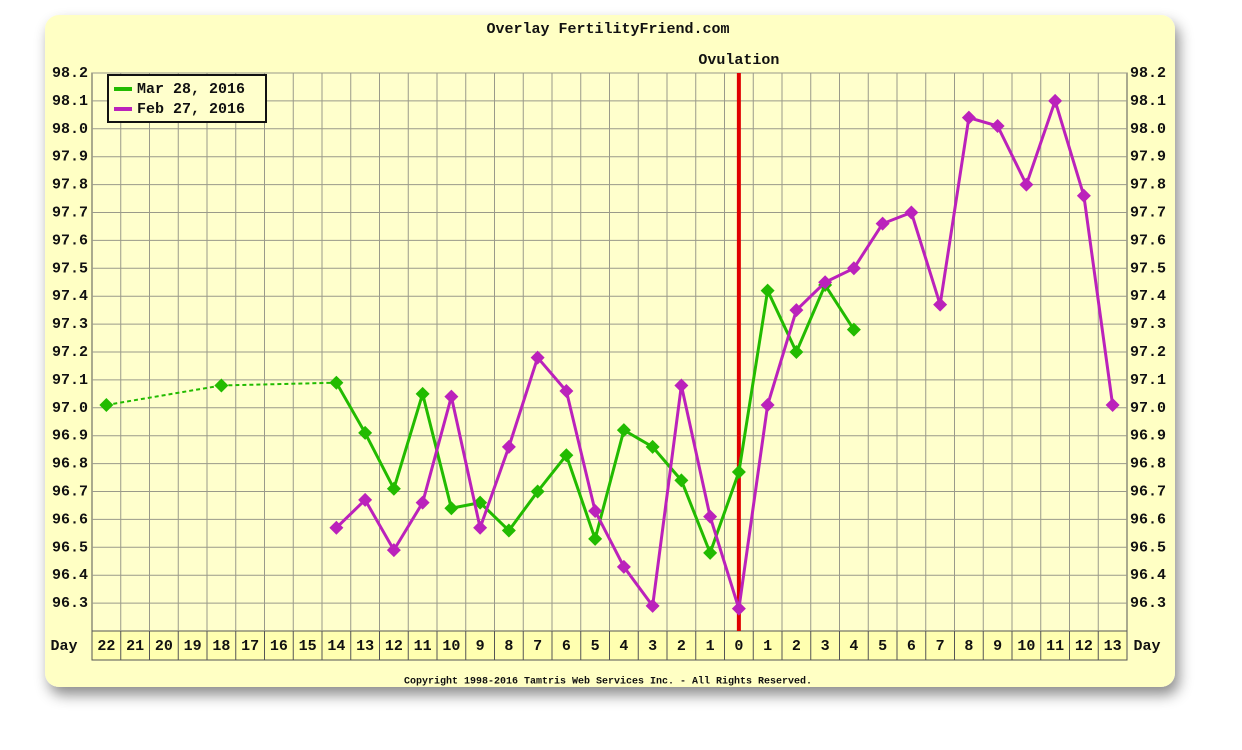 This screenshot has width=1242, height=750. Describe the element at coordinates (1148, 408) in the screenshot. I see `y-tick-label-right: 97.0` at that location.